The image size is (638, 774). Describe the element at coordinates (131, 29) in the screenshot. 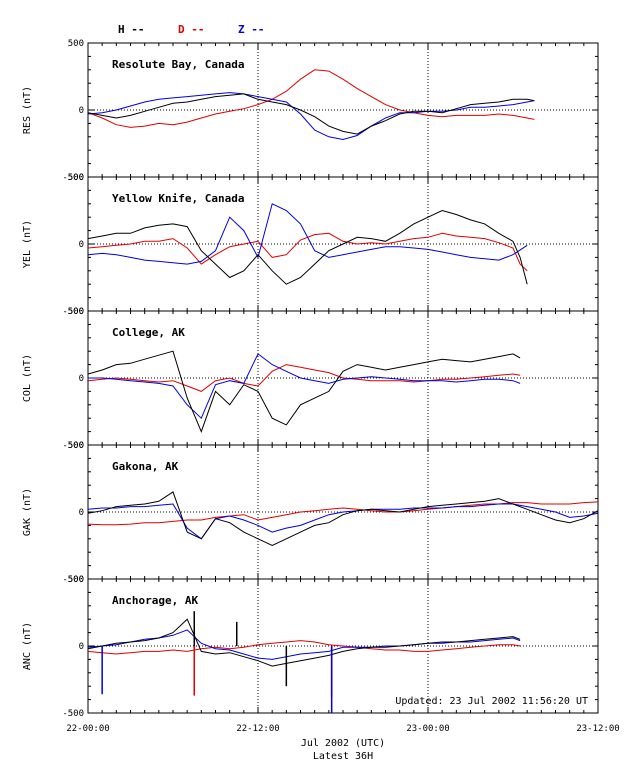

I see `legend-item-0: H --` at that location.